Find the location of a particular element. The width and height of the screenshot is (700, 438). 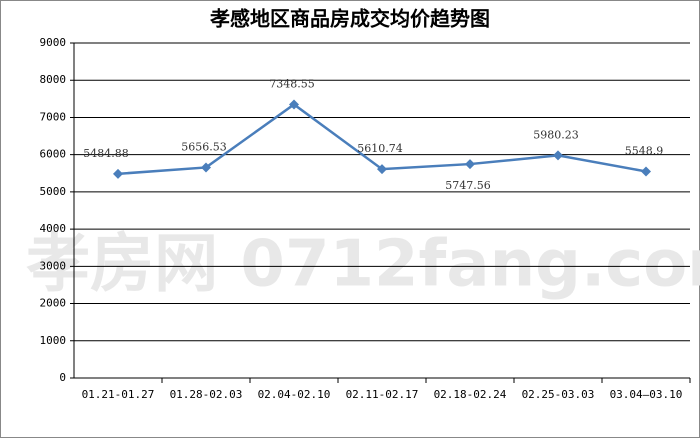

x-tick-label: 02.11-02.17 is located at coordinates (382, 394).